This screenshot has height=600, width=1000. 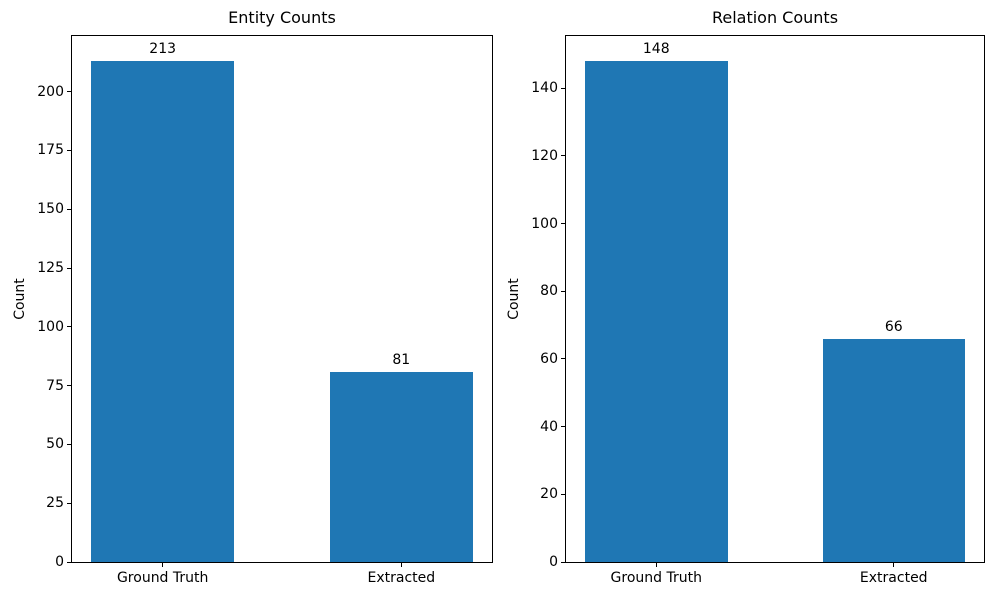 What do you see at coordinates (775, 17) in the screenshot?
I see `chart-title: Relation Counts` at bounding box center [775, 17].